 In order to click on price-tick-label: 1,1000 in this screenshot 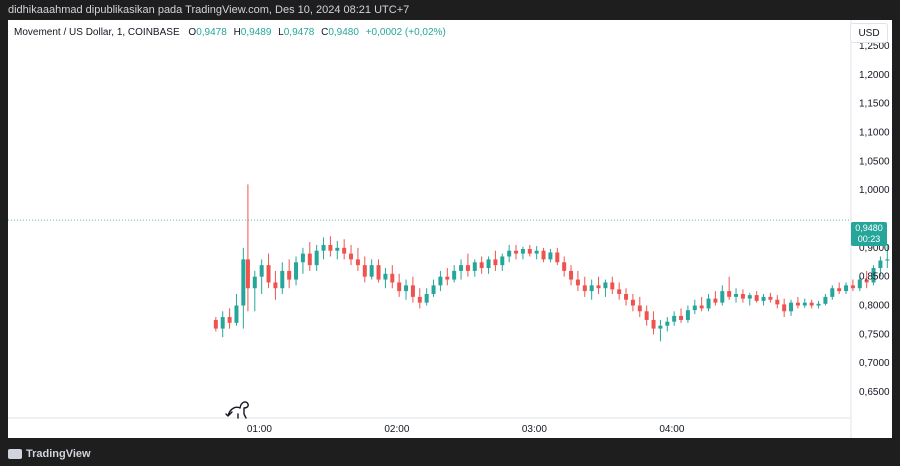, I will do `click(874, 132)`.